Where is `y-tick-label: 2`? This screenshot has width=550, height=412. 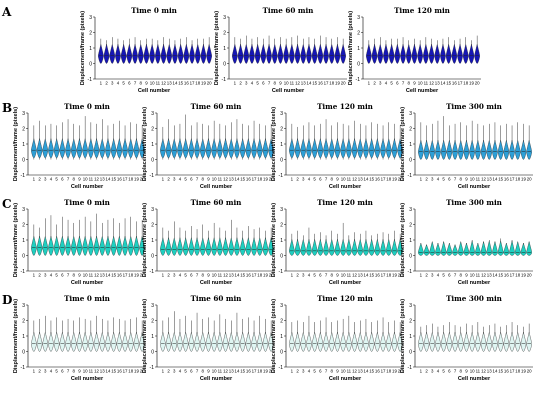 y-tick-label: 2 is located at coordinates (90, 33).